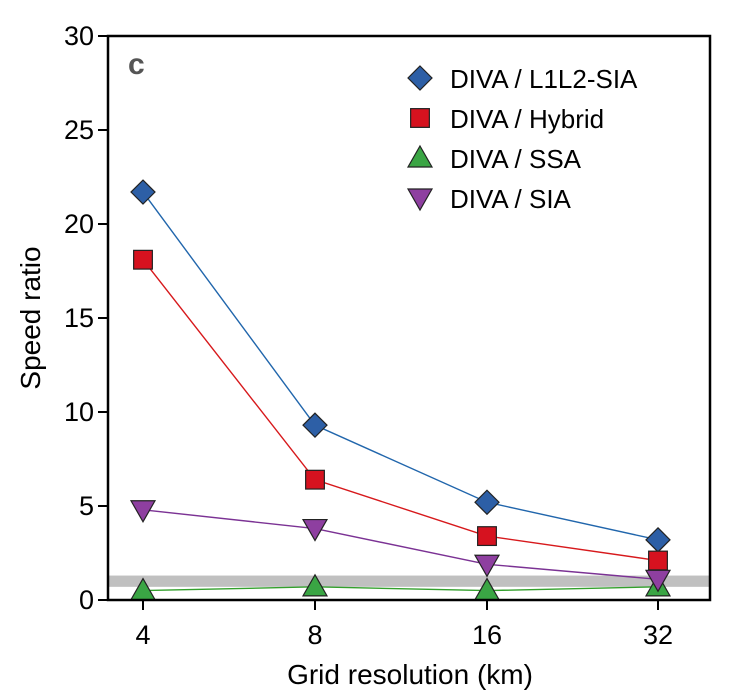 The image size is (750, 697). What do you see at coordinates (86, 506) in the screenshot?
I see `y-tick-label: 5` at bounding box center [86, 506].